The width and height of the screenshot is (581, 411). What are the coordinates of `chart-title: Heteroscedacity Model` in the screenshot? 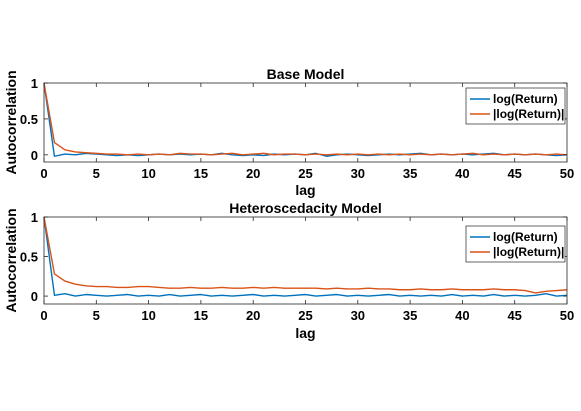 It's located at (305, 208).